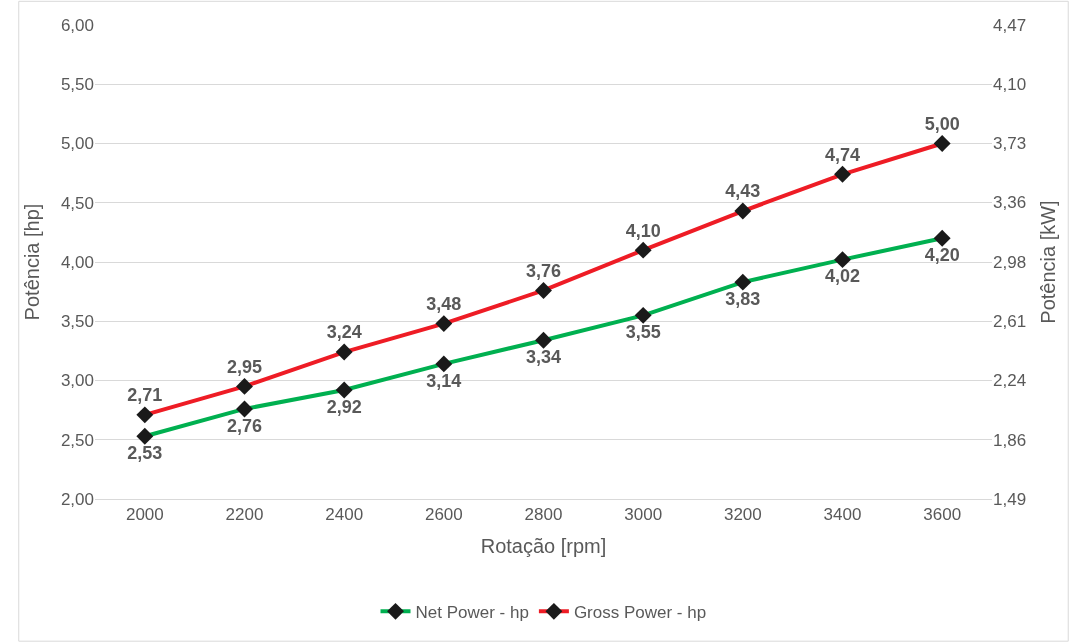  What do you see at coordinates (1010, 84) in the screenshot?
I see `y2-tick-label: 4,10` at bounding box center [1010, 84].